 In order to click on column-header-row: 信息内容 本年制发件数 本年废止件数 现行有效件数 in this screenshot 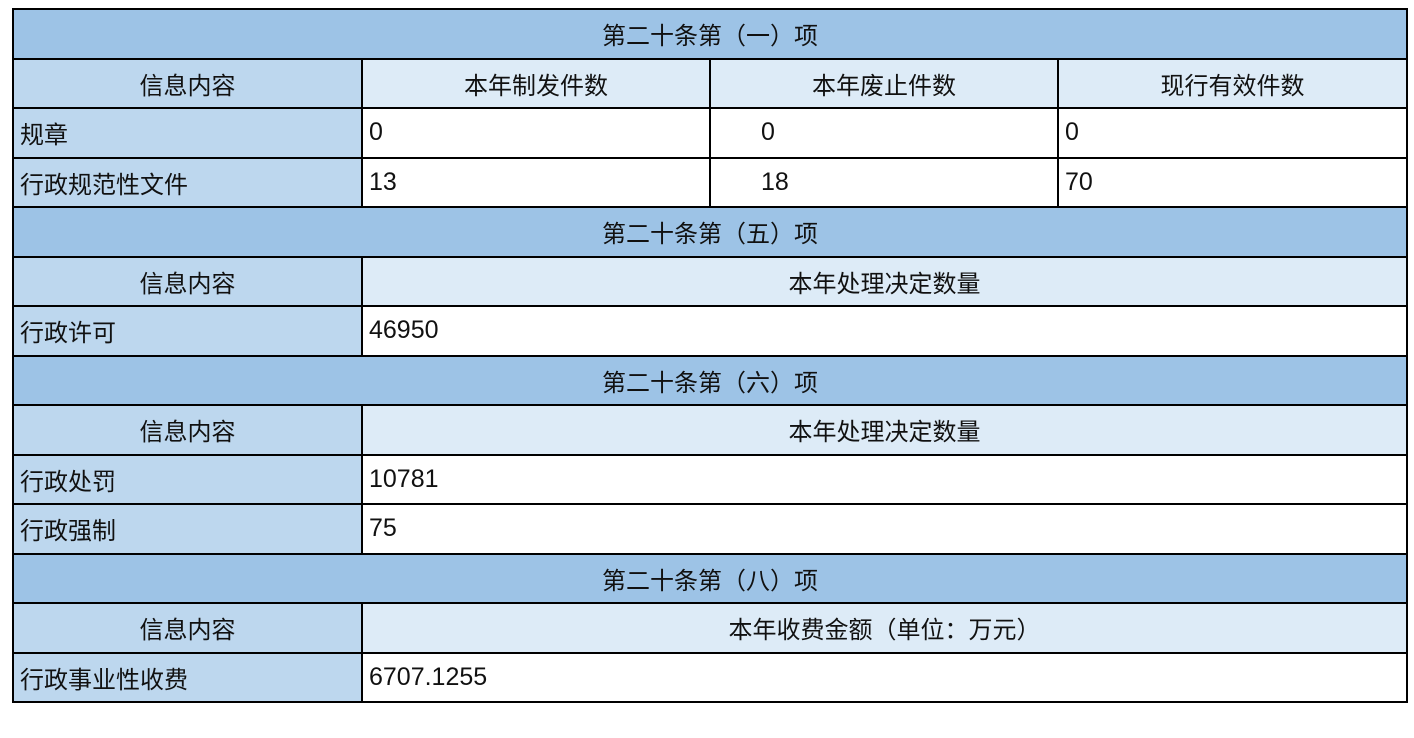, I will do `click(710, 83)`.